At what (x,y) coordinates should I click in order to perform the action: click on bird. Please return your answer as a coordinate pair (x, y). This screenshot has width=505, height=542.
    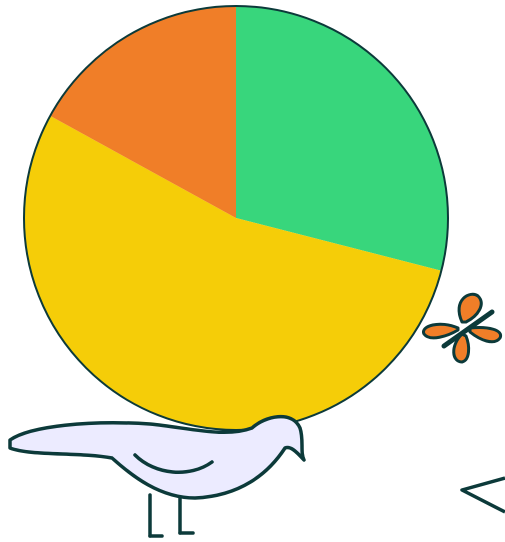
    Looking at the image, I should click on (157, 476).